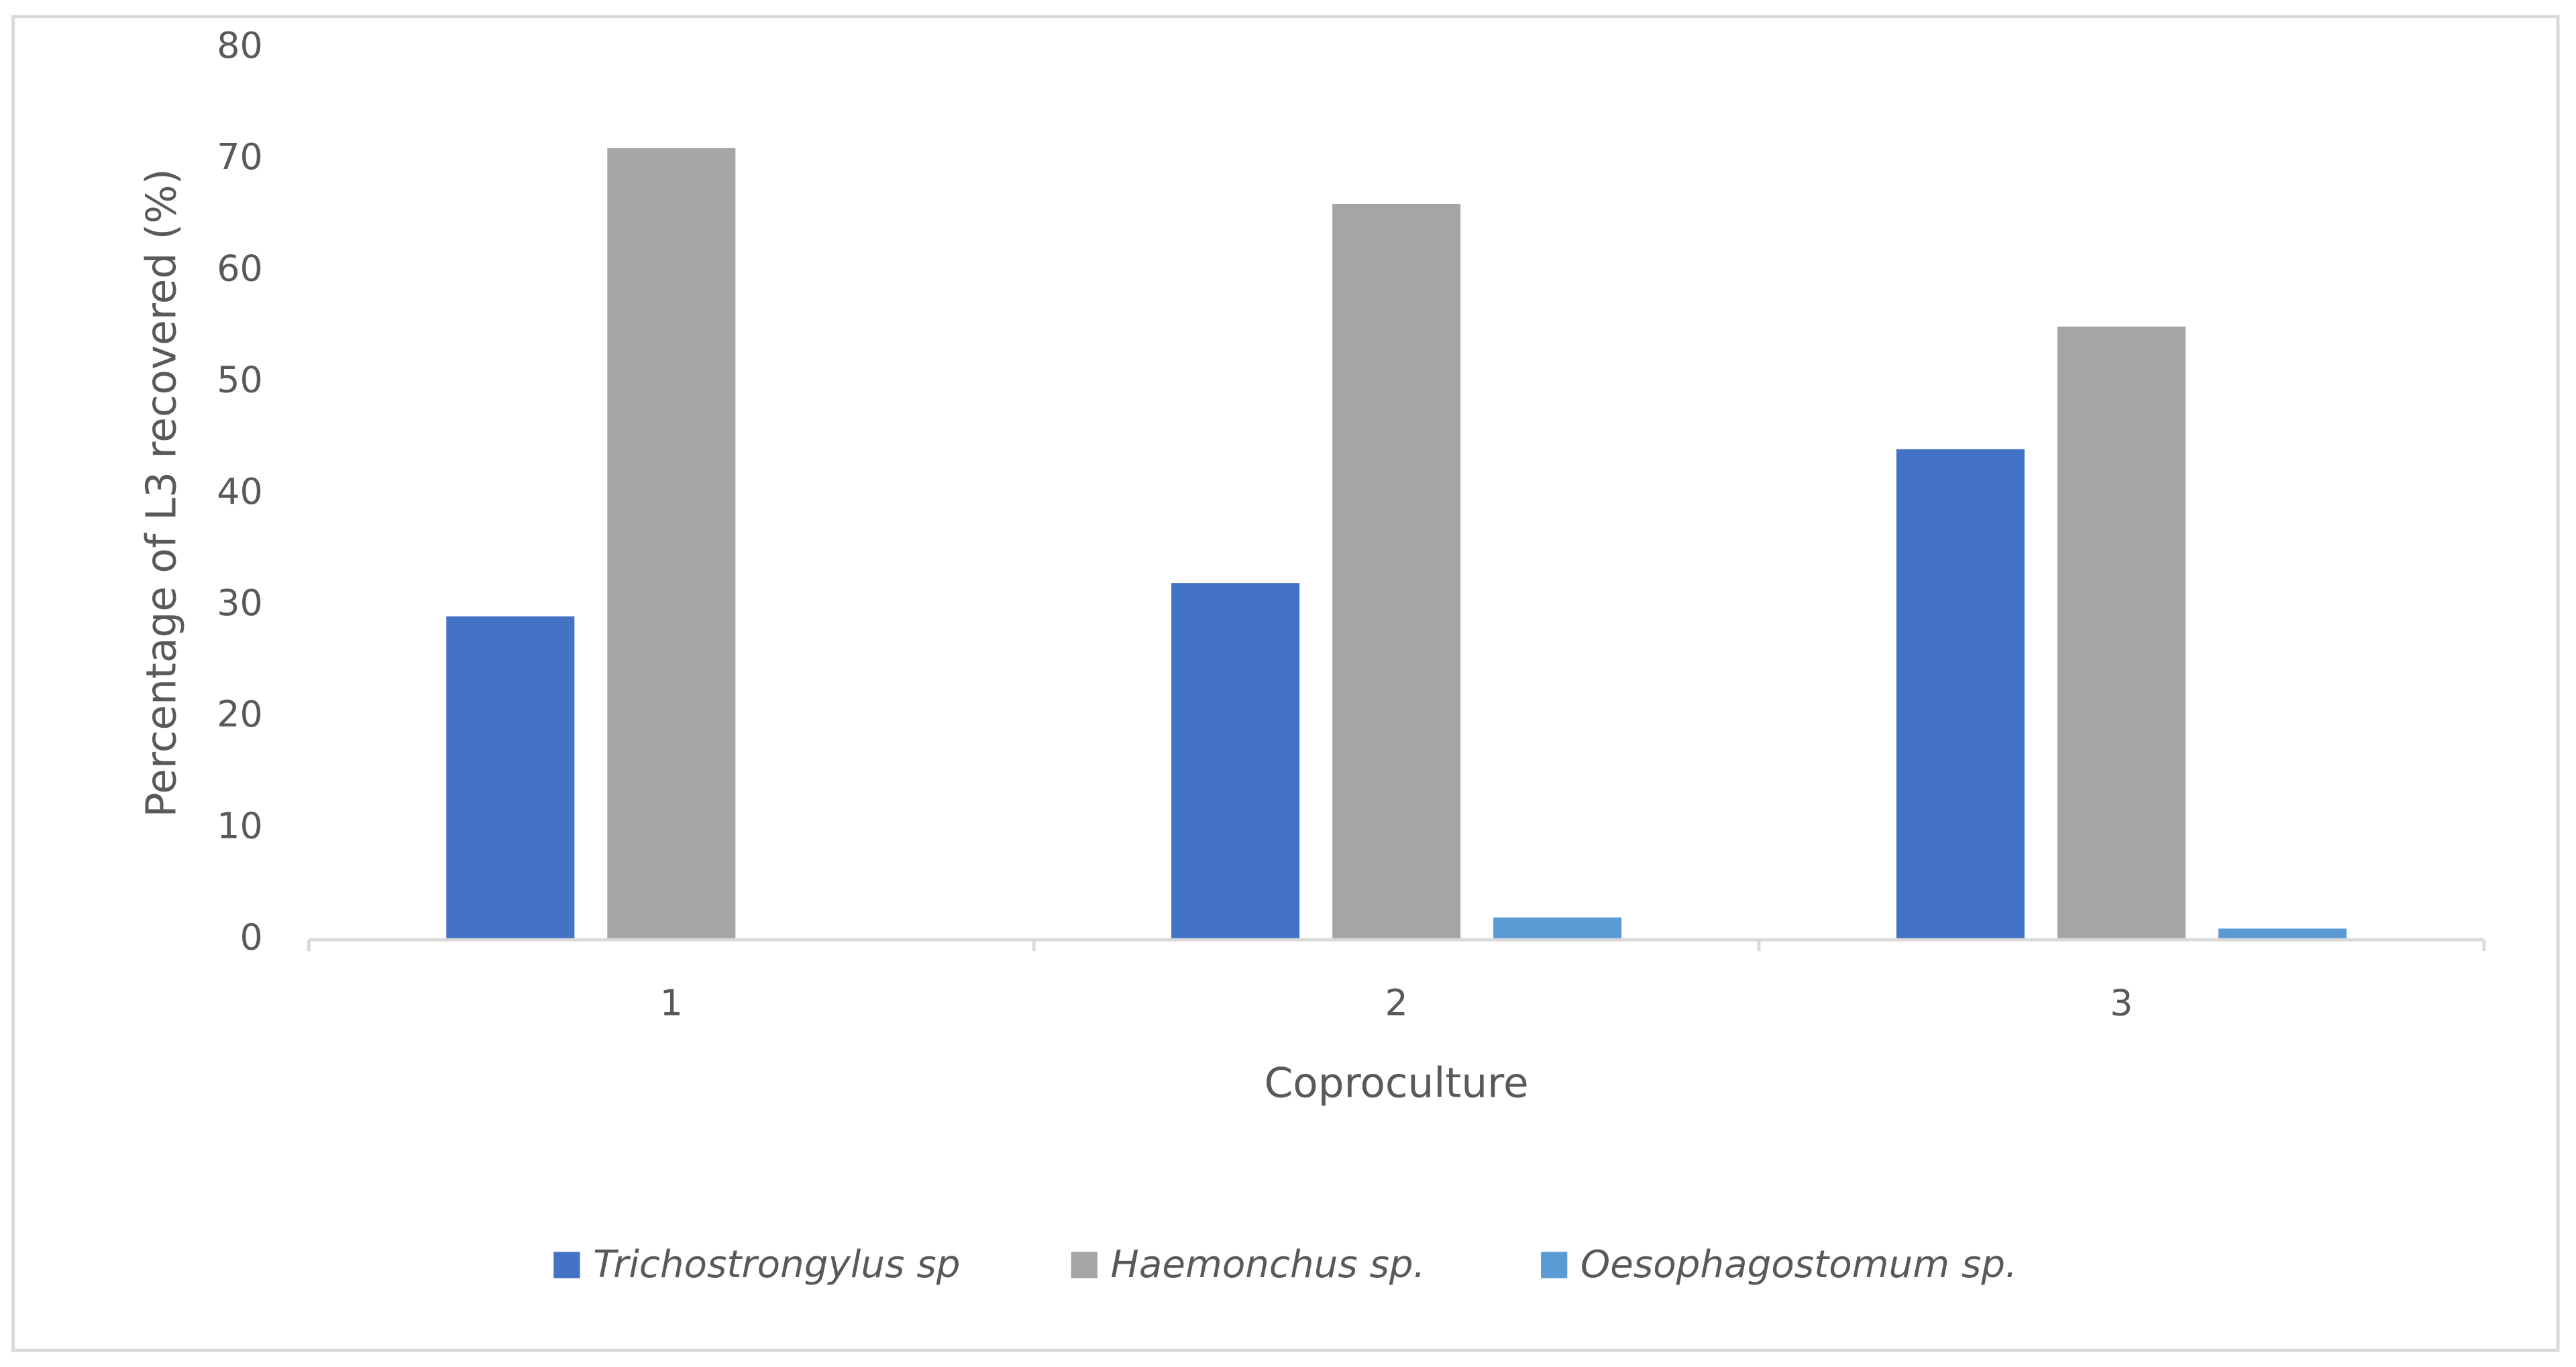  Describe the element at coordinates (161, 493) in the screenshot. I see `y-axis-title: Percentage of L3 recovered (%)` at that location.